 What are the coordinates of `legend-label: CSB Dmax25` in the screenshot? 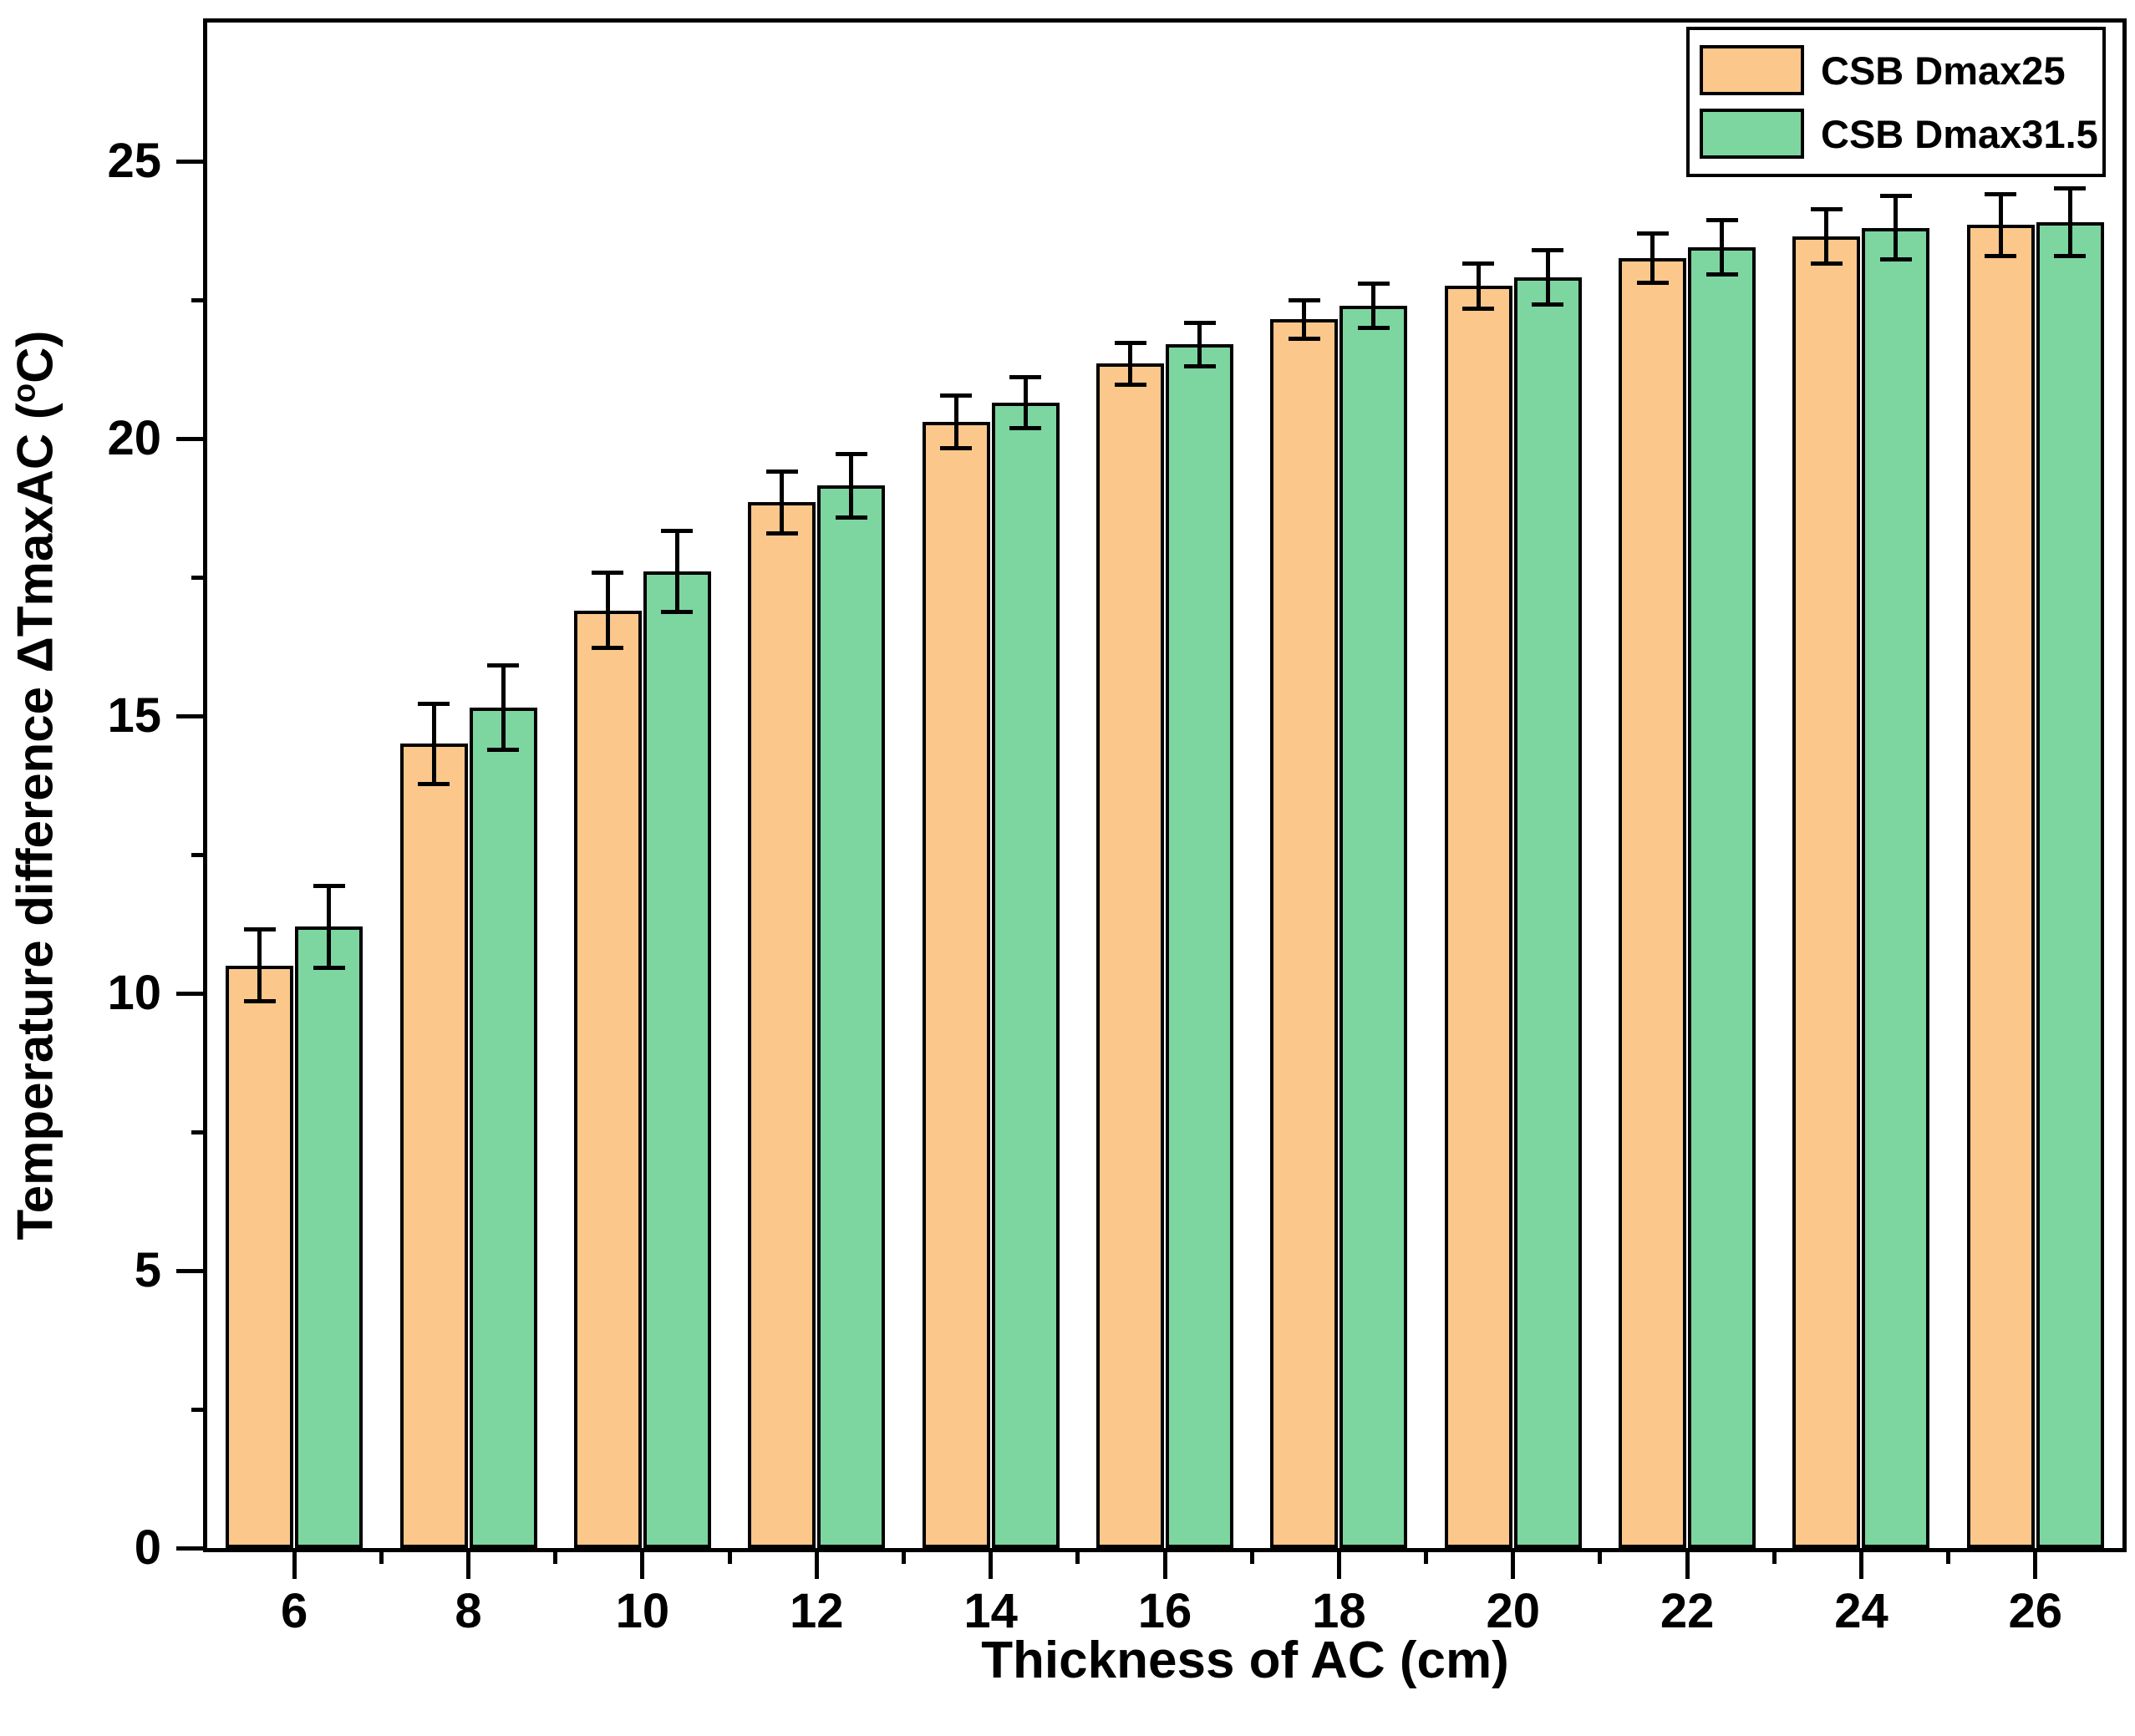 It's located at (1944, 70).